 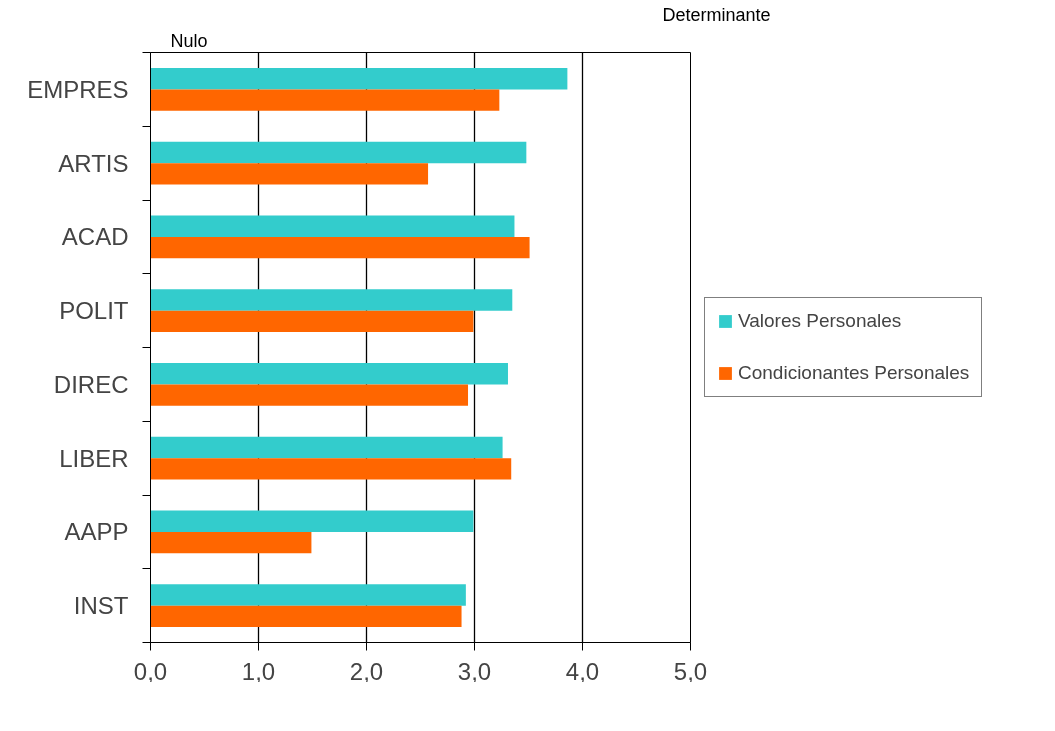 What do you see at coordinates (582, 671) in the screenshot?
I see `x-tick-label: 4,0` at bounding box center [582, 671].